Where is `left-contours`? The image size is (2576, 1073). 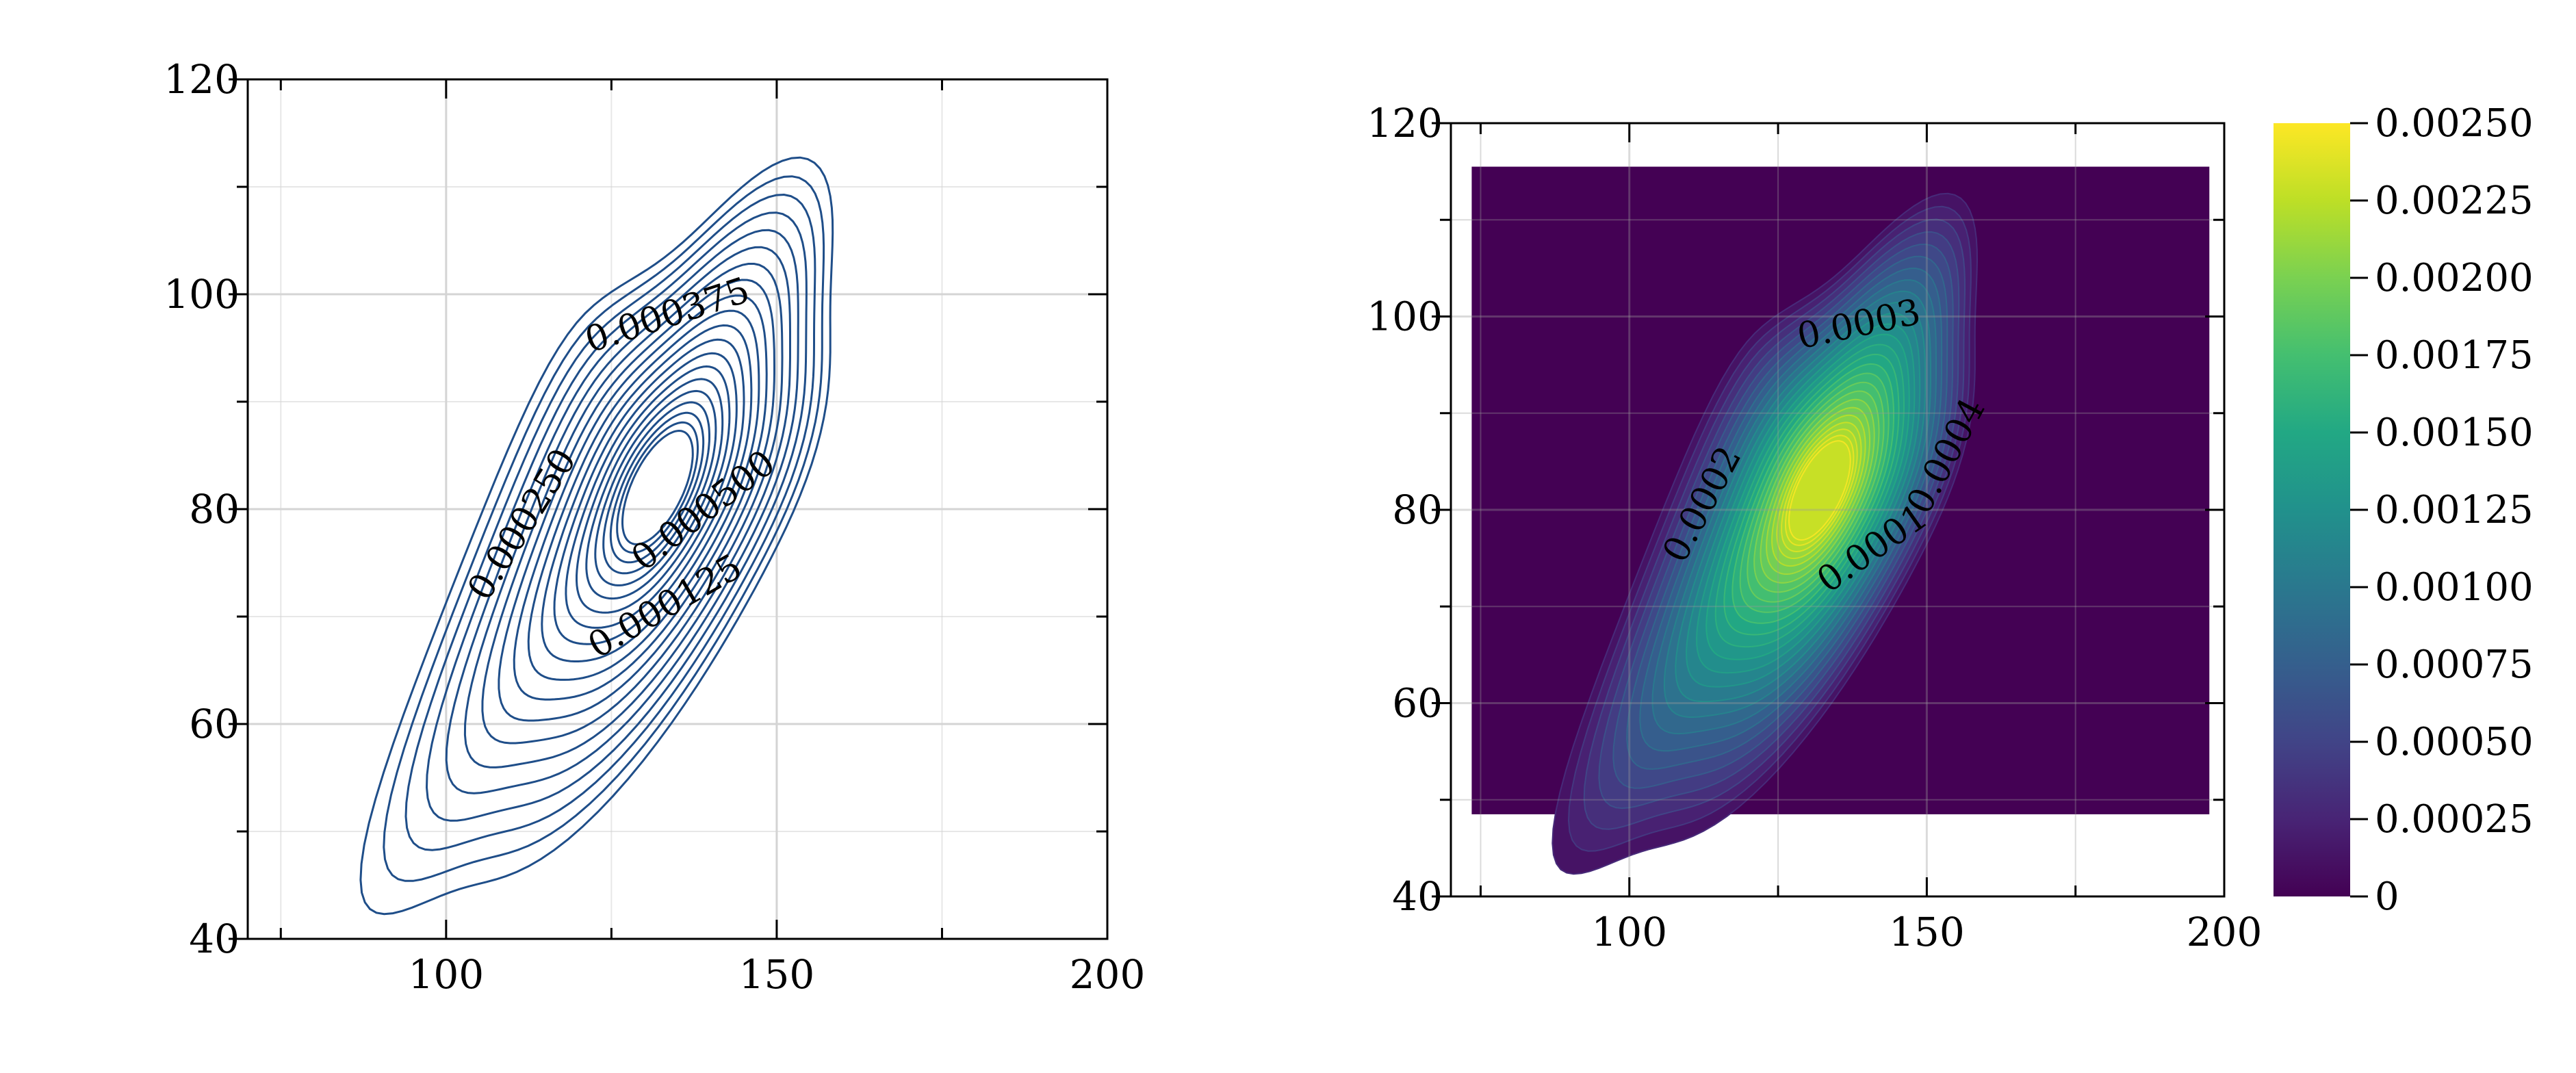 left-contours is located at coordinates (596, 536).